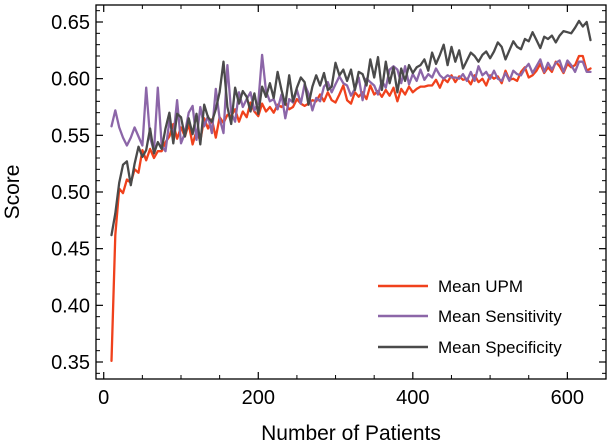 Image resolution: width=611 pixels, height=445 pixels. Describe the element at coordinates (351, 433) in the screenshot. I see `x-axis-title: Number of Patients` at that location.